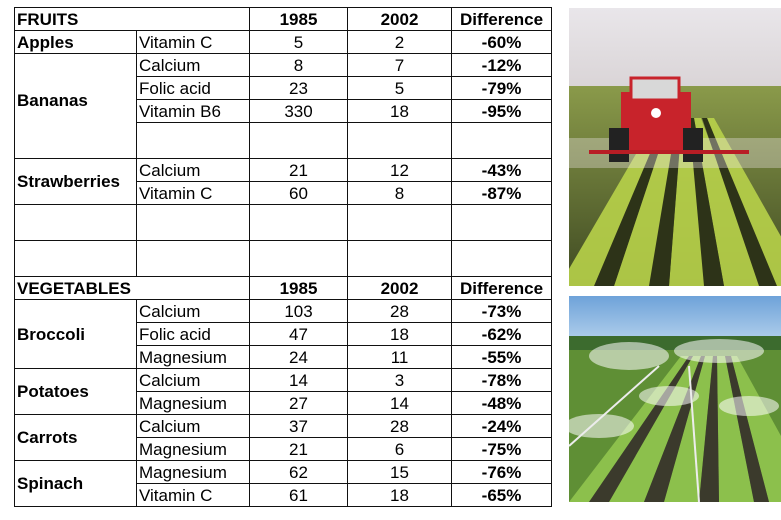 The height and width of the screenshot is (520, 781). What do you see at coordinates (502, 170) in the screenshot?
I see `difference-cell: -43%` at bounding box center [502, 170].